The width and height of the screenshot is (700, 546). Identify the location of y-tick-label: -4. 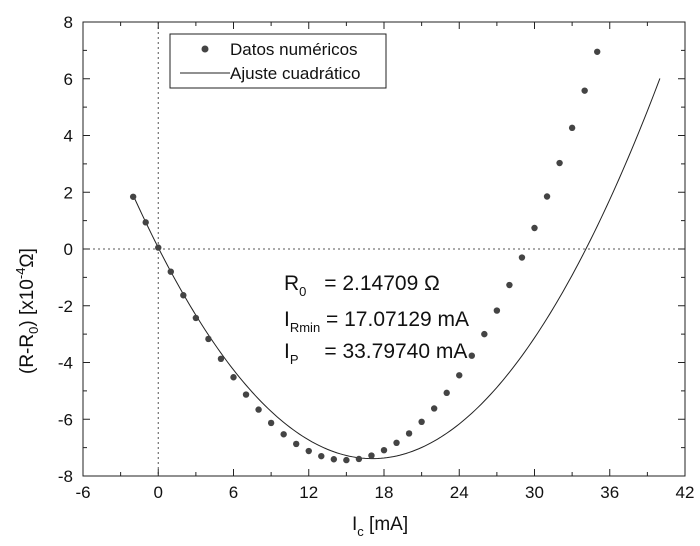
(65, 363).